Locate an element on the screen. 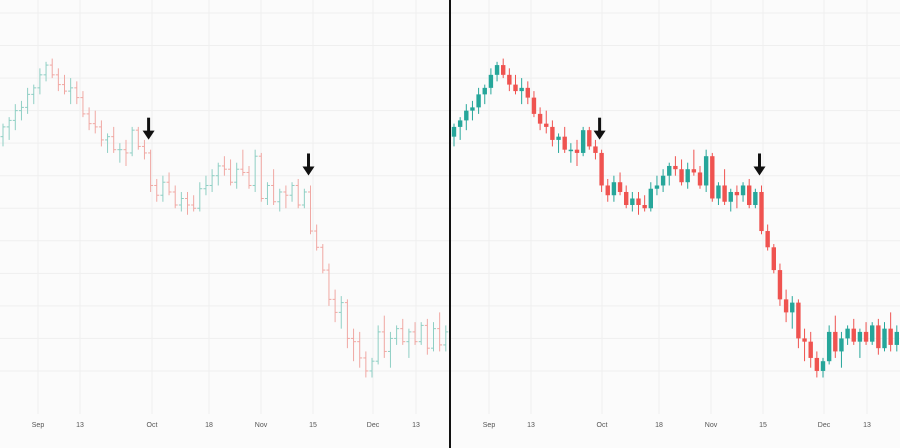 Image resolution: width=900 pixels, height=448 pixels. x-tick-label: 18 is located at coordinates (659, 425).